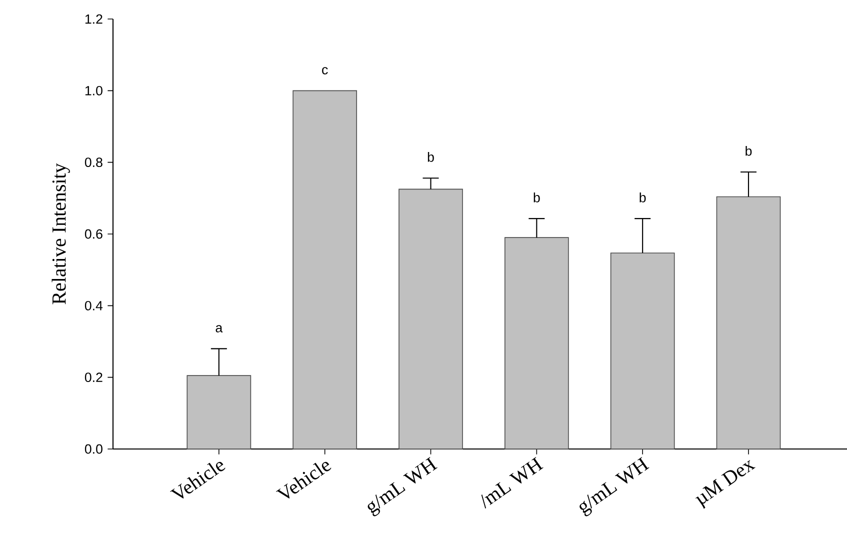  I want to click on y-axis-title: Relative Intensity, so click(61, 233).